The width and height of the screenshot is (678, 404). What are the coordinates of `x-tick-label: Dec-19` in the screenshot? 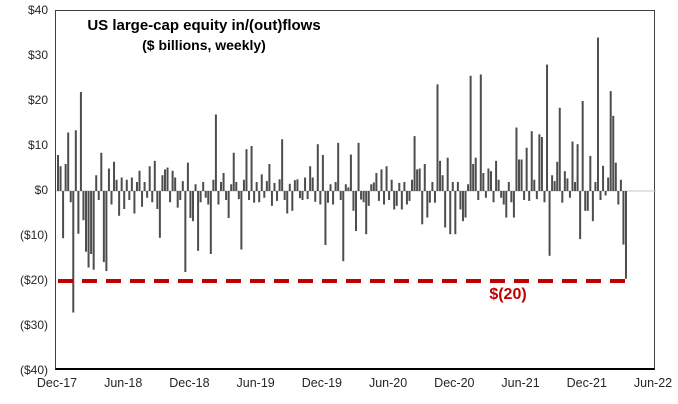 It's located at (322, 383).